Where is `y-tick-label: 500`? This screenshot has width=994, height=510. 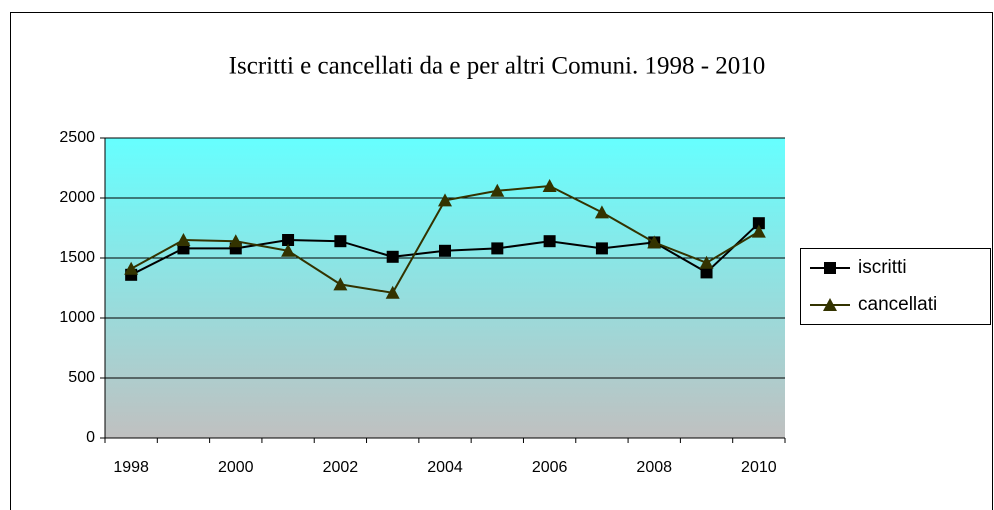 y-tick-label: 500 is located at coordinates (81, 377).